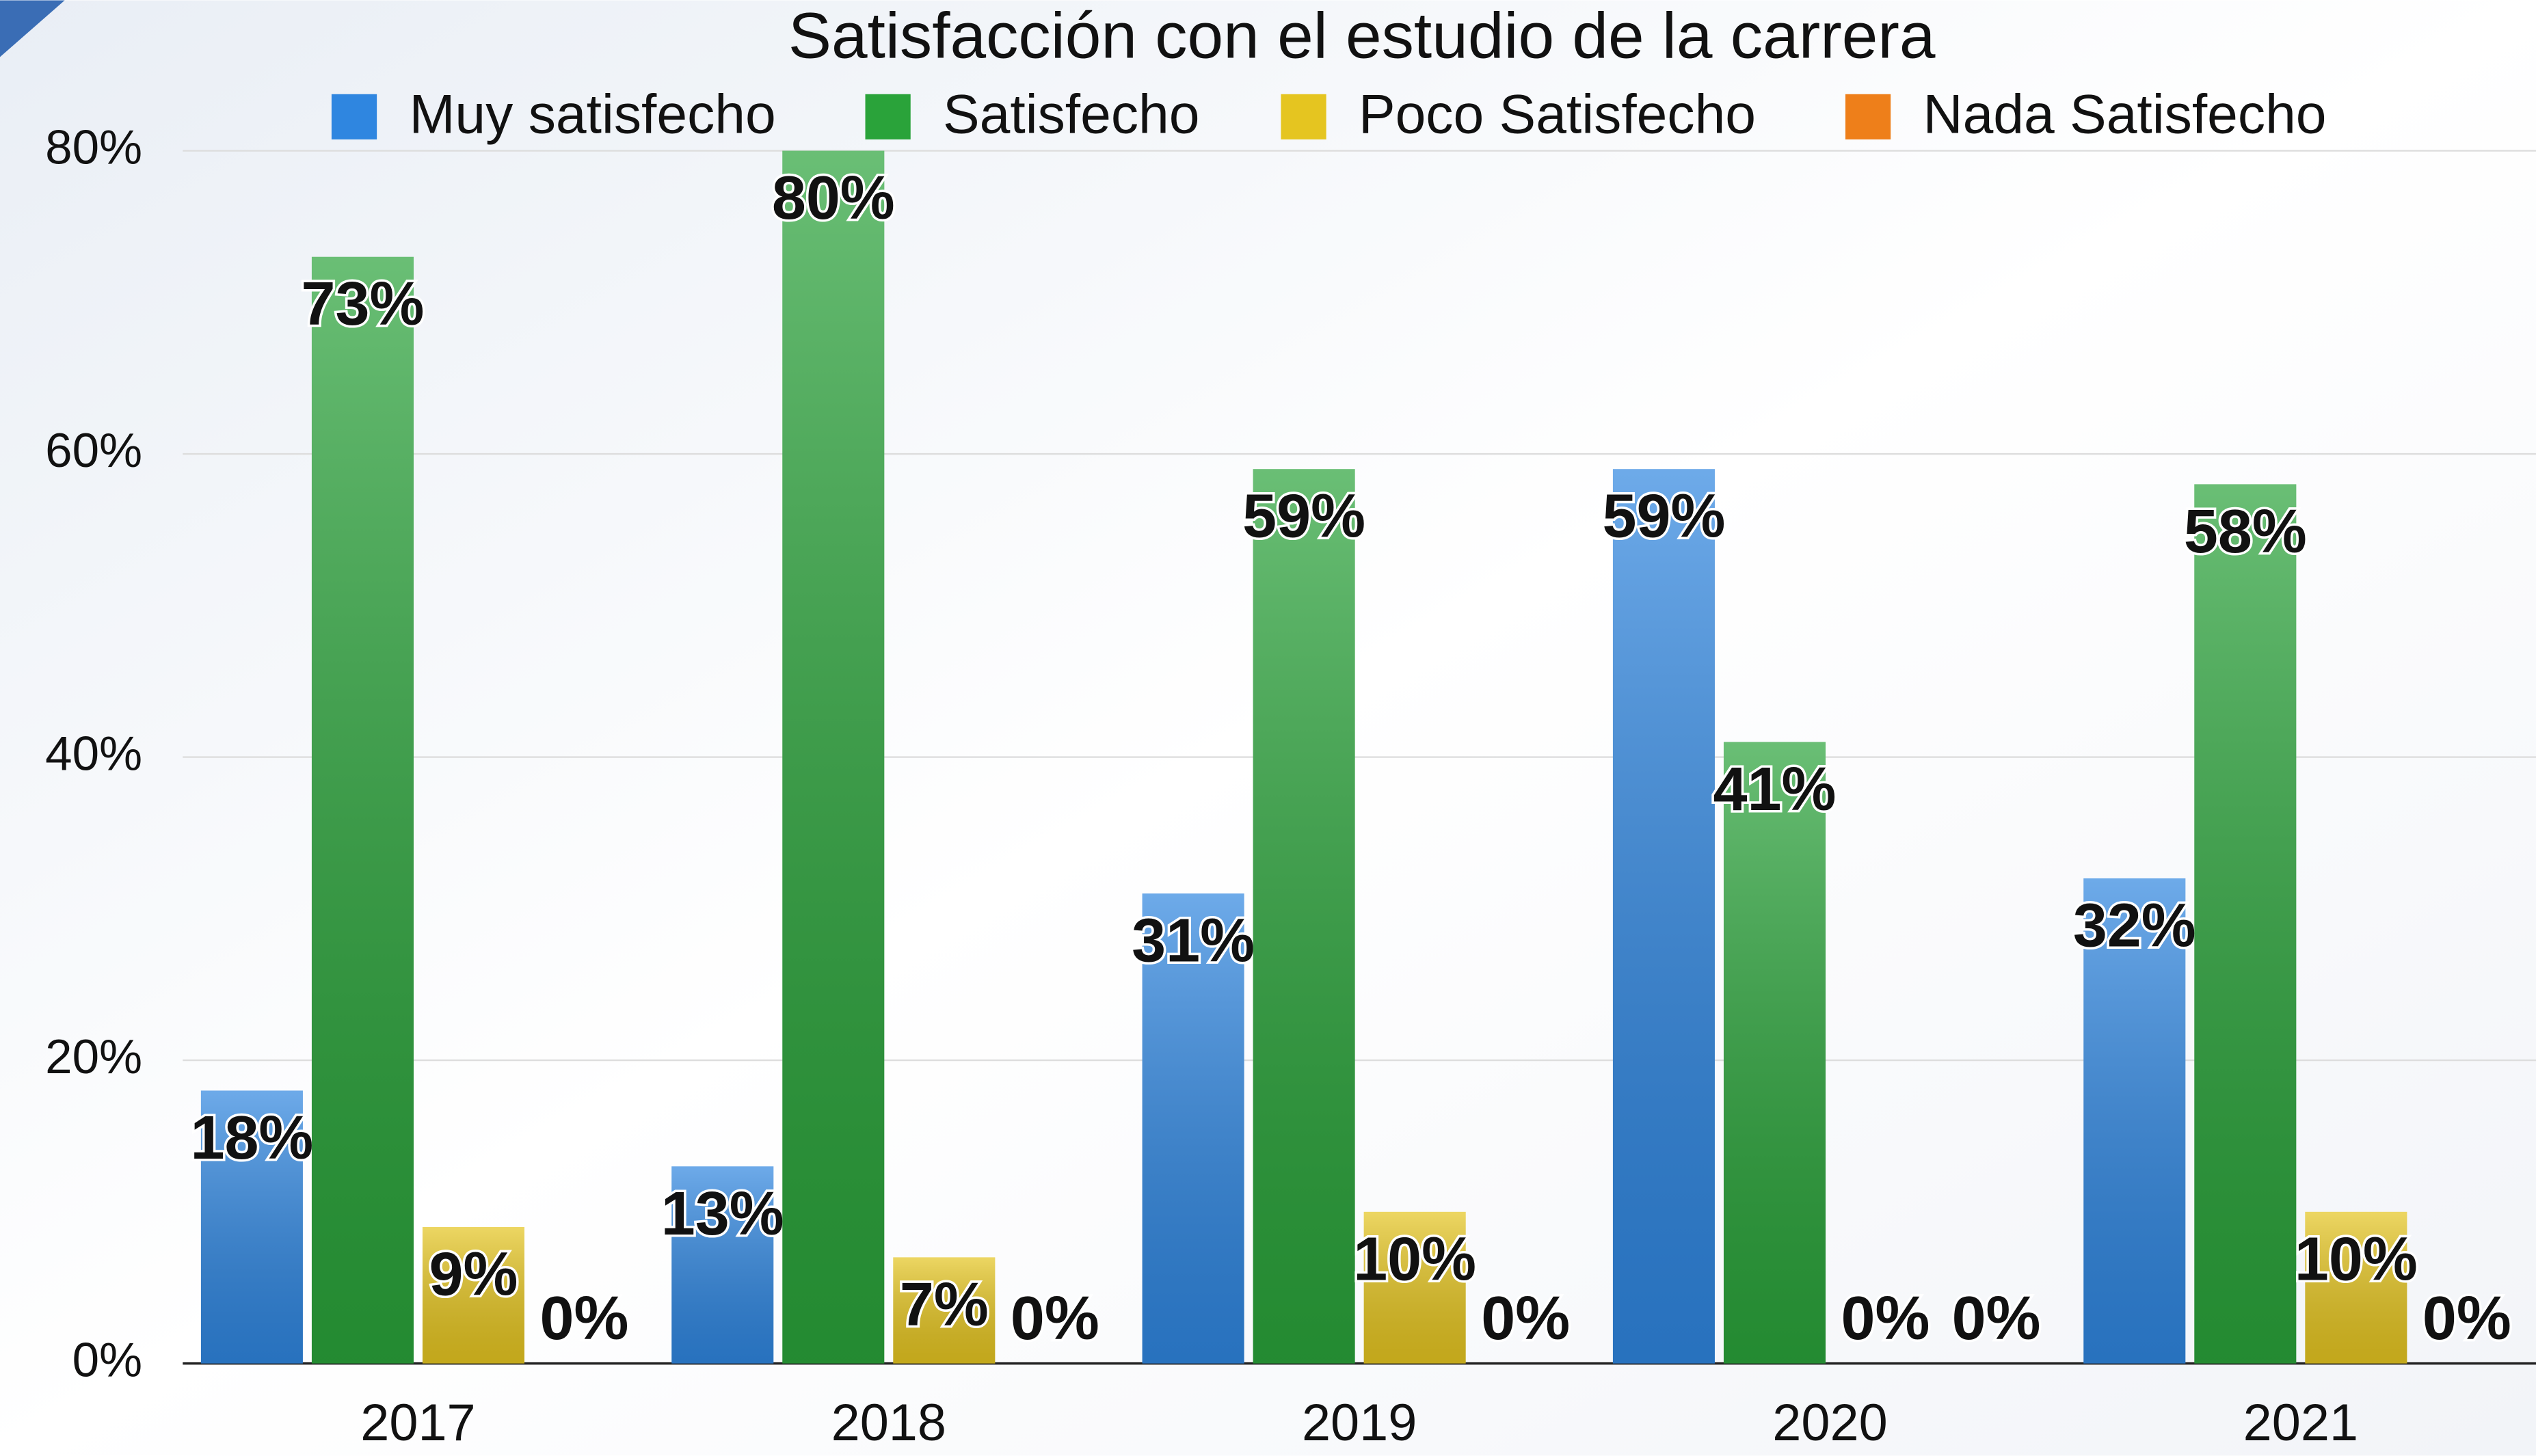 The image size is (2536, 1456). I want to click on y-tick-label: 0%, so click(107, 1360).